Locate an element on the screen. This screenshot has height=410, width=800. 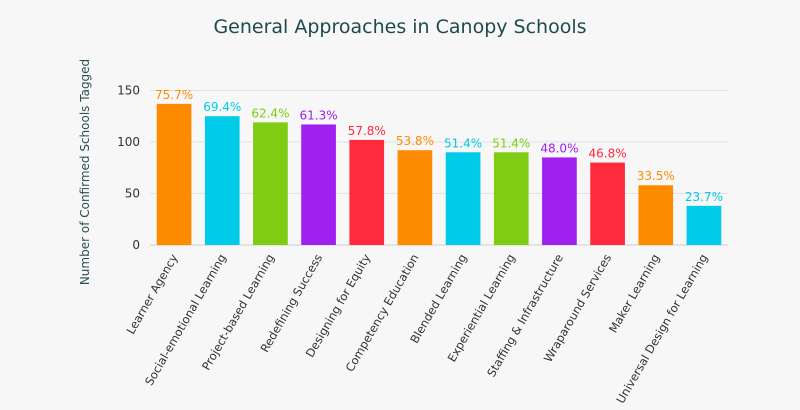
y-axis-label: Number of Confirmed Schools Tagged is located at coordinates (85, 172).